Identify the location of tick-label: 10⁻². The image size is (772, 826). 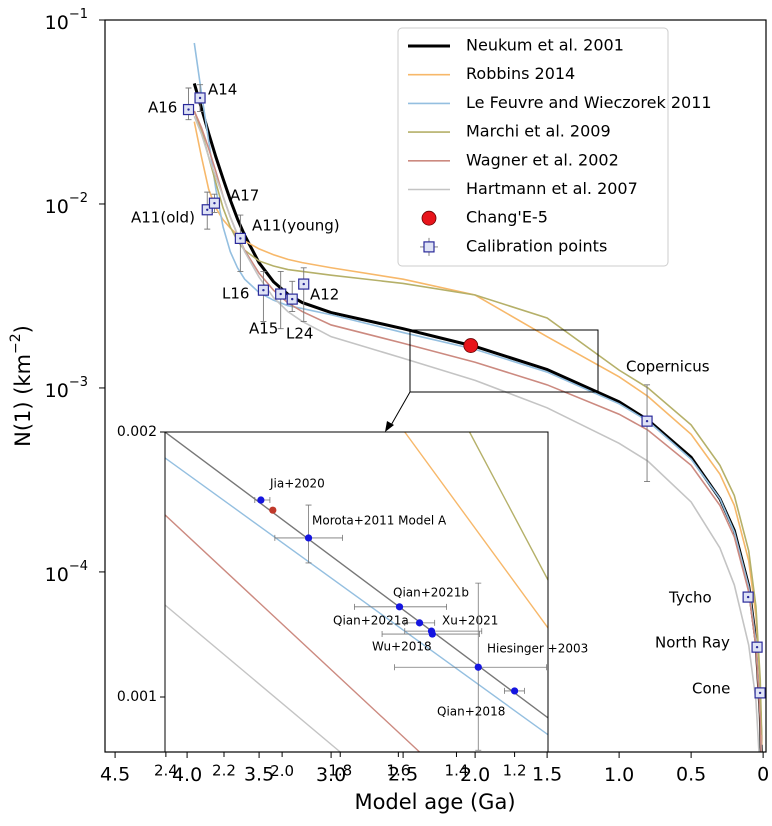
(66, 203).